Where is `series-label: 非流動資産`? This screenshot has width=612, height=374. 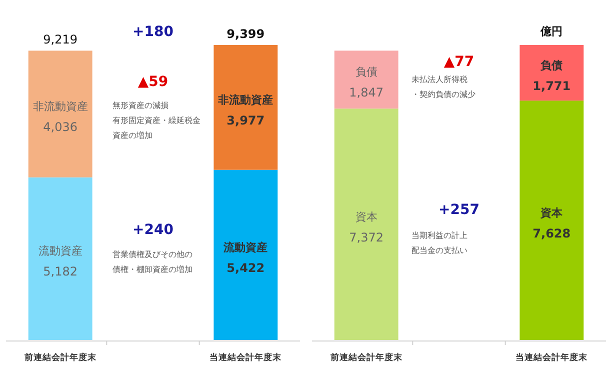 series-label: 非流動資産 is located at coordinates (245, 99).